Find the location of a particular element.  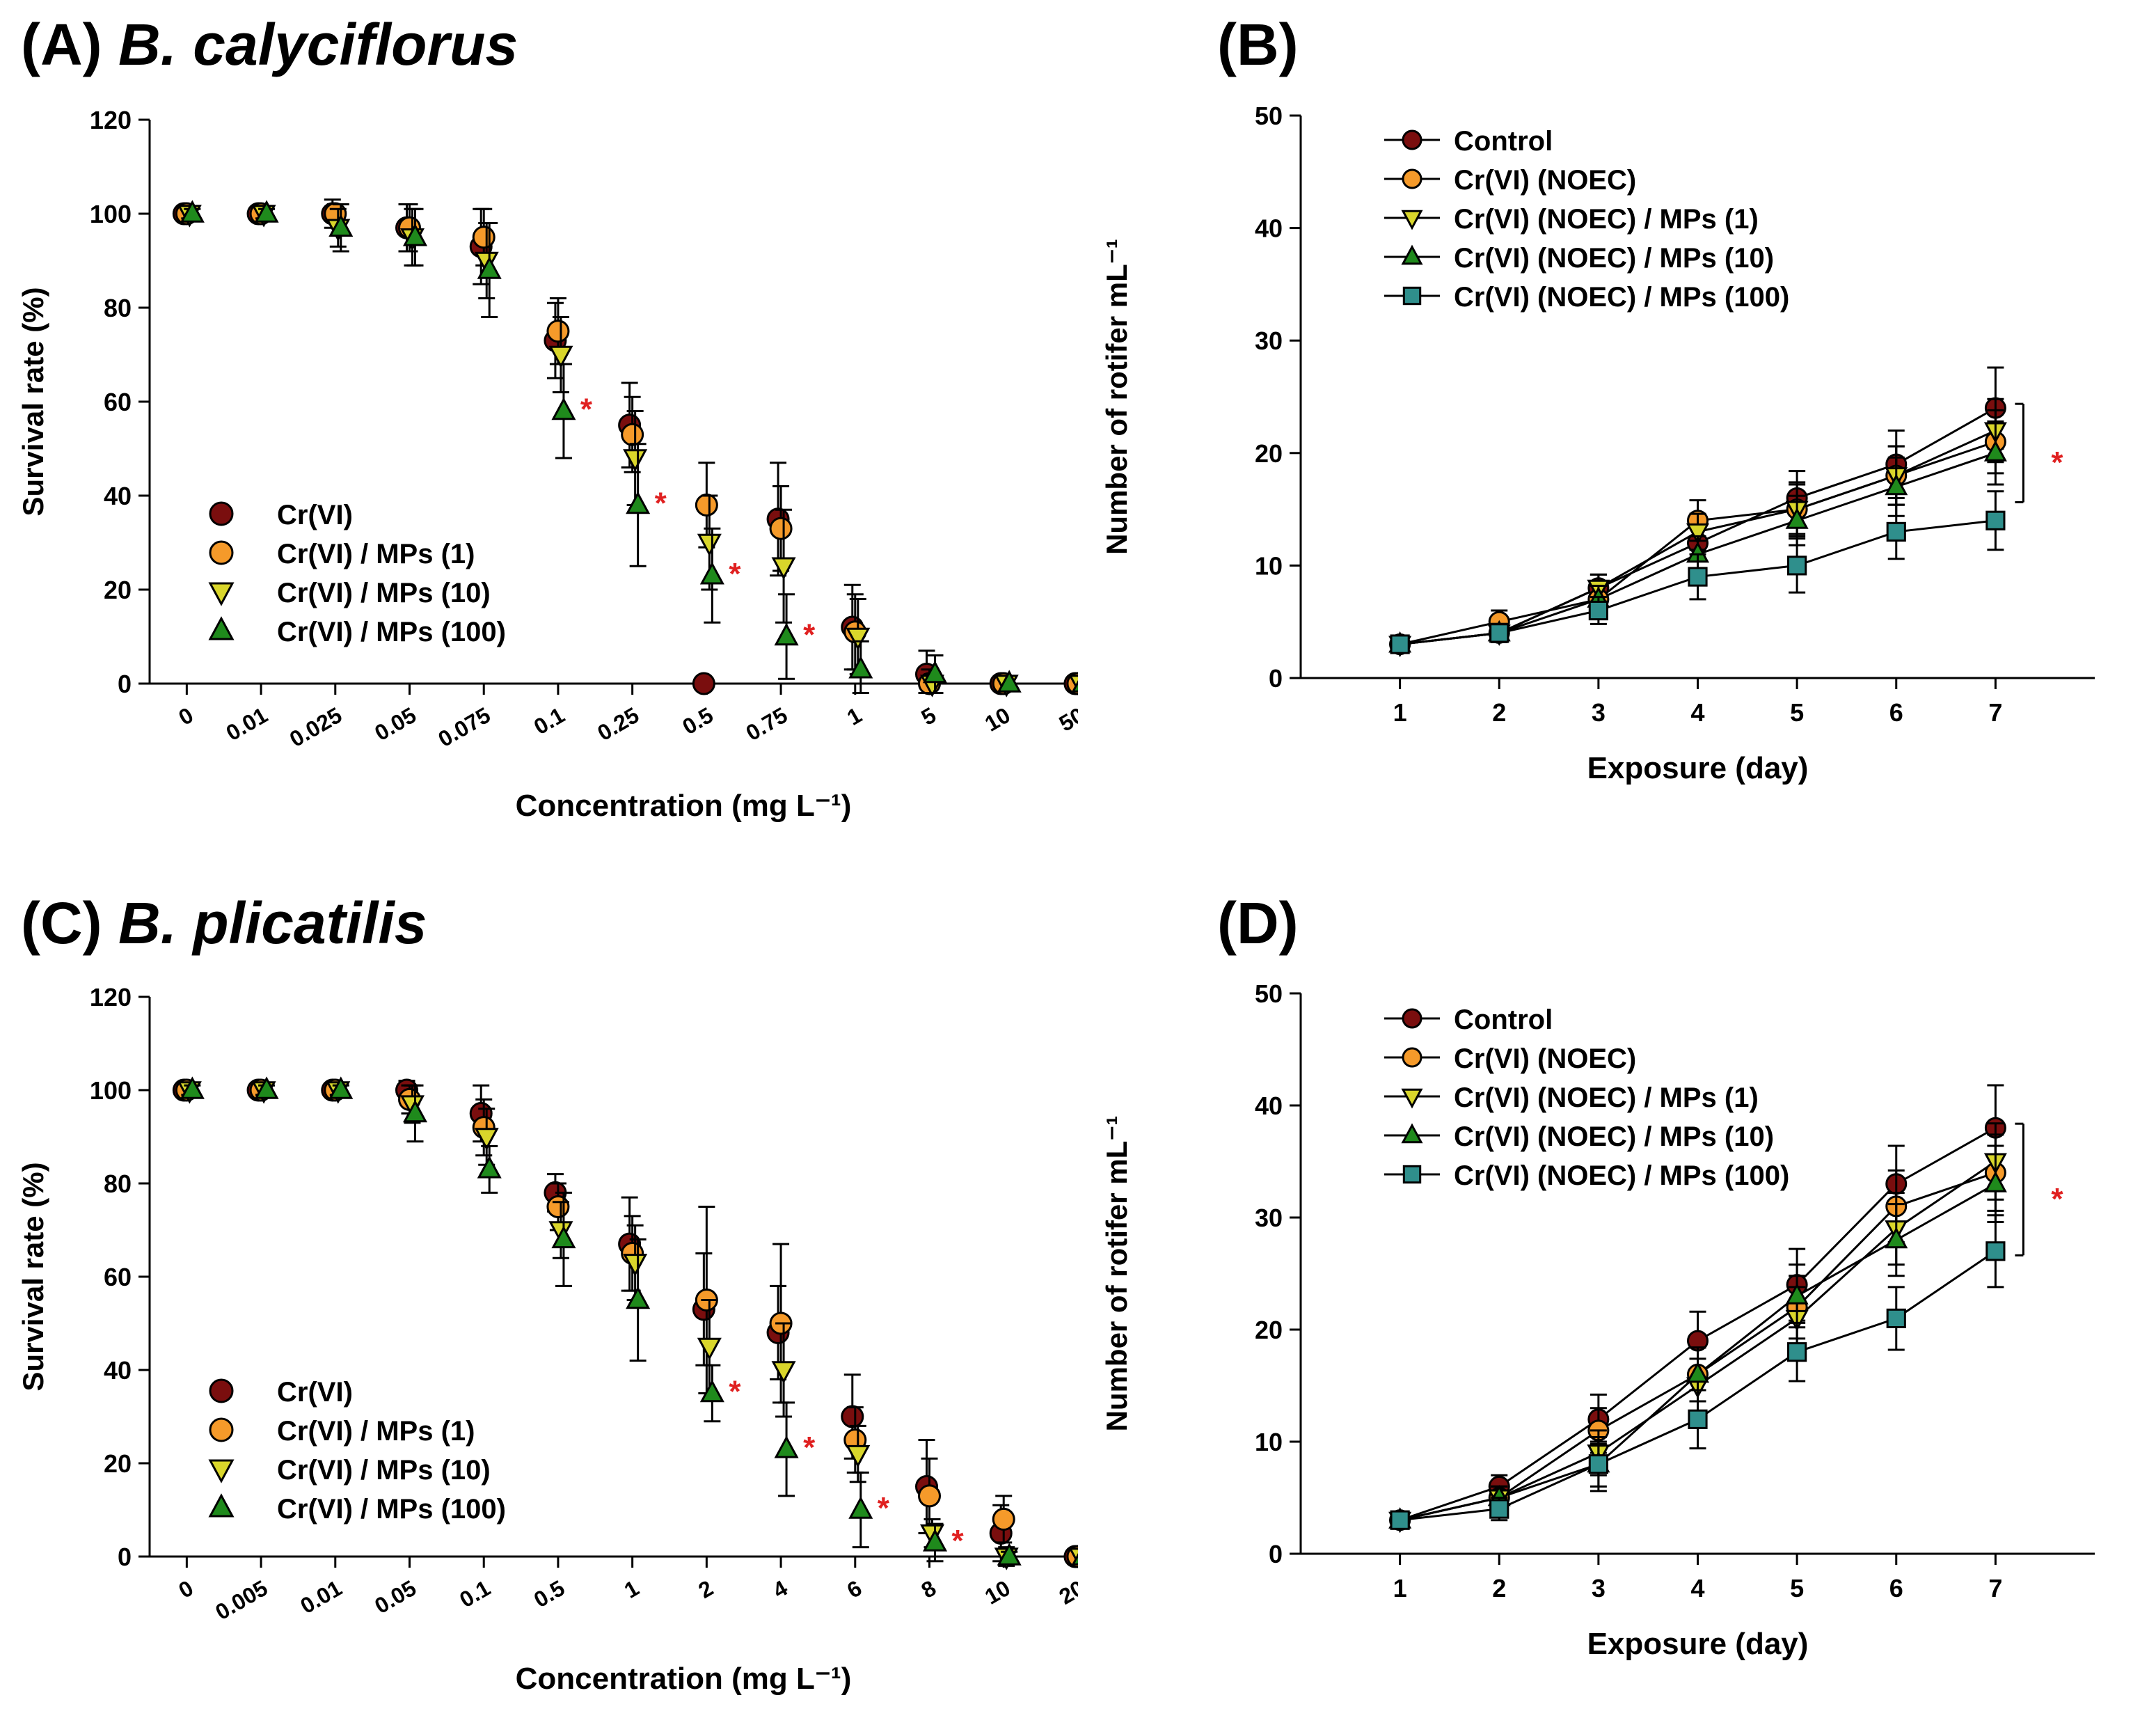

b-legend-label-1: Cr(VI) (NOEC) is located at coordinates (1545, 181).